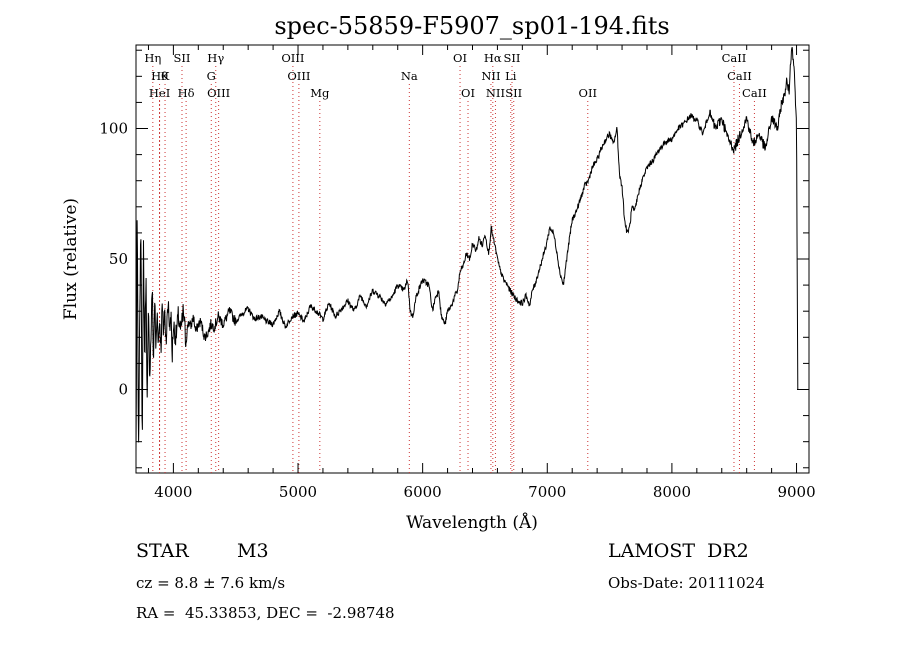 The width and height of the screenshot is (900, 655). What do you see at coordinates (796, 492) in the screenshot?
I see `x-tick-label: 9000` at bounding box center [796, 492].